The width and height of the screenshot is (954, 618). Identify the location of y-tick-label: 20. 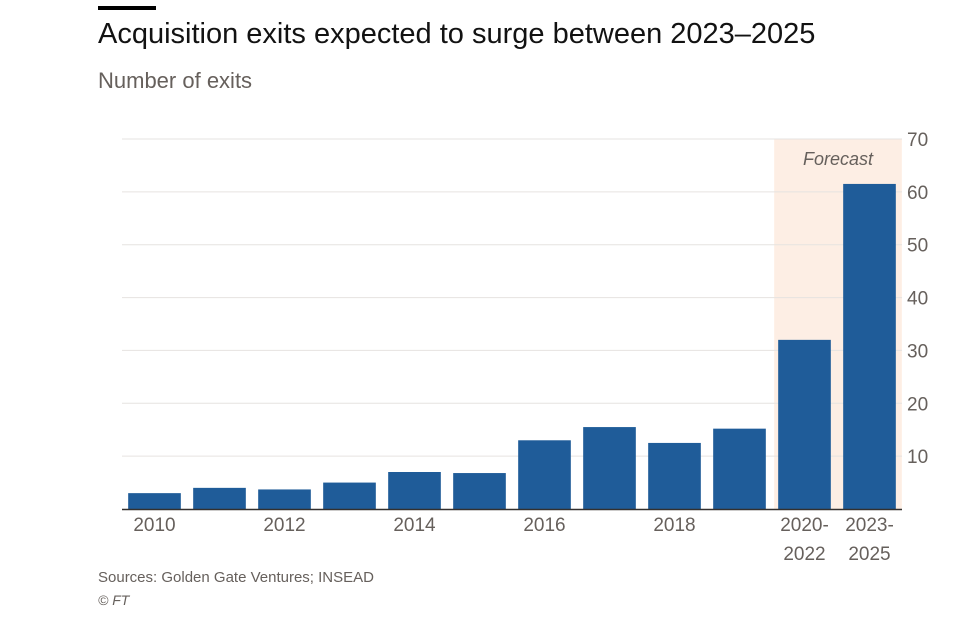
(917, 404).